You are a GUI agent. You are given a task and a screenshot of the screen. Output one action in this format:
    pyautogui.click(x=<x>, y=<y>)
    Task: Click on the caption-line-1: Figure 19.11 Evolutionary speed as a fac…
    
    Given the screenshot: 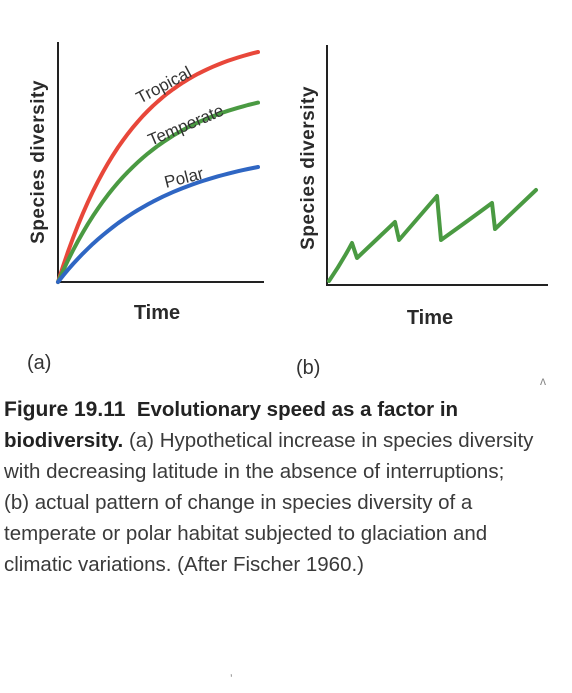 What is the action you would take?
    pyautogui.click(x=284, y=409)
    